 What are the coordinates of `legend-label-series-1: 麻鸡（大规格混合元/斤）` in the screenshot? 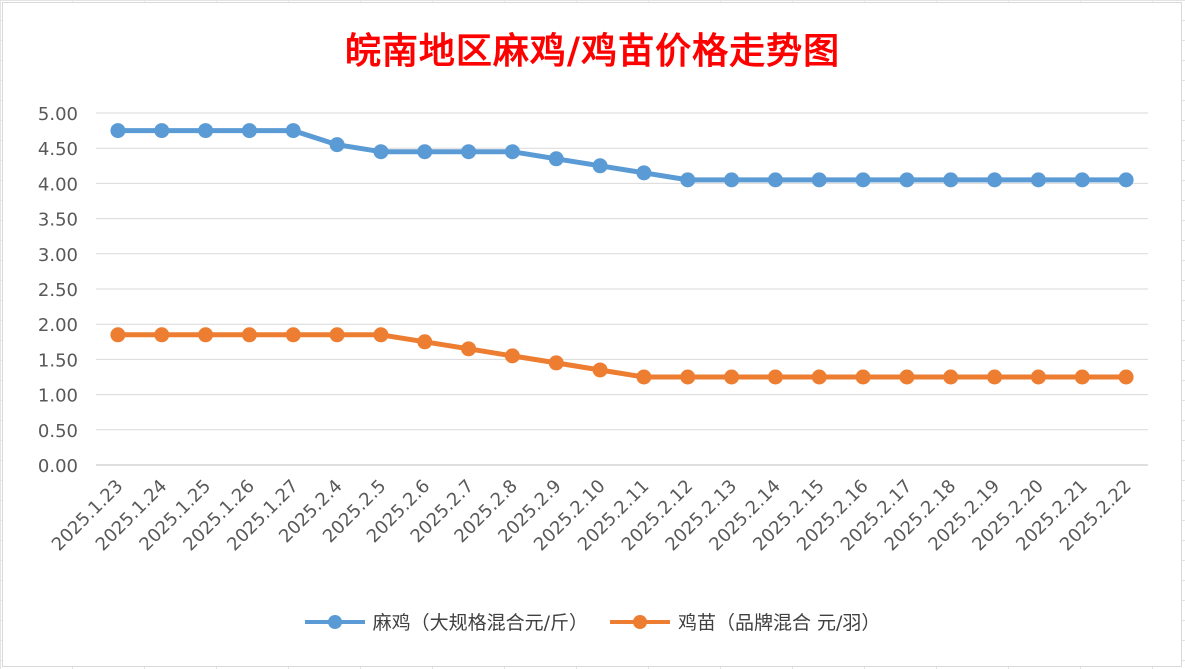 It's located at (480, 623).